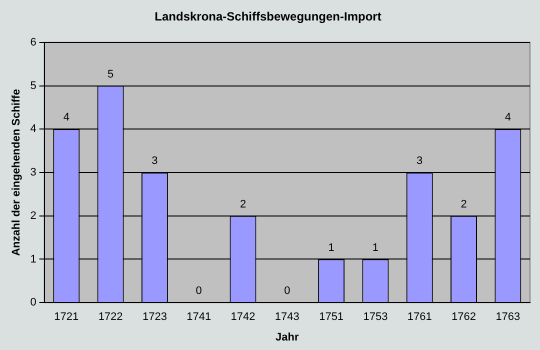  Describe the element at coordinates (110, 317) in the screenshot. I see `x-tick-label: 1722` at that location.